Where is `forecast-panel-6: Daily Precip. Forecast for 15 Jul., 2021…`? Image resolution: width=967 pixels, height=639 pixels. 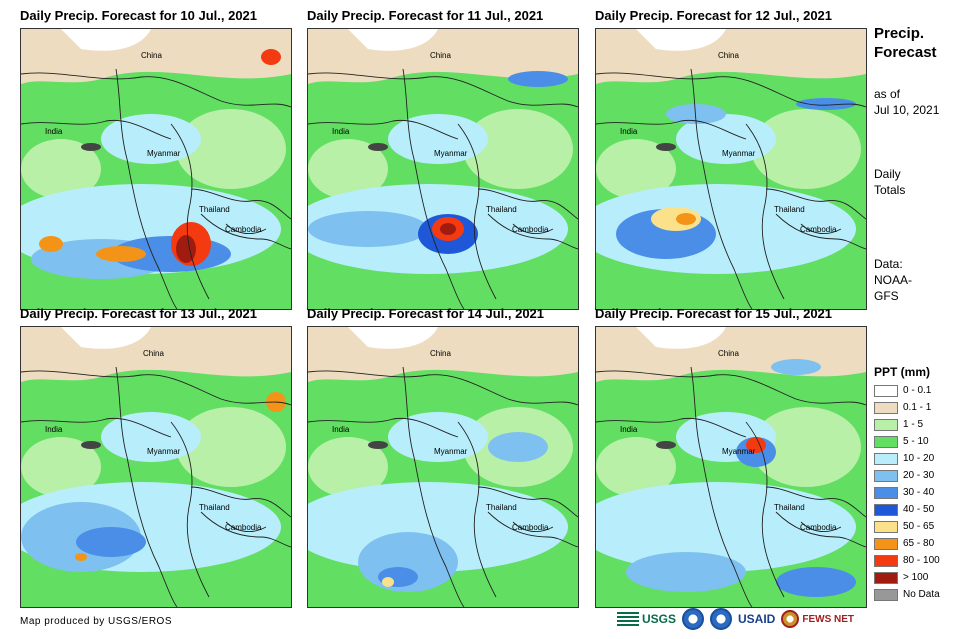 forecast-panel-6: Daily Precip. Forecast for 15 Jul., 2021… is located at coordinates (740, 457).